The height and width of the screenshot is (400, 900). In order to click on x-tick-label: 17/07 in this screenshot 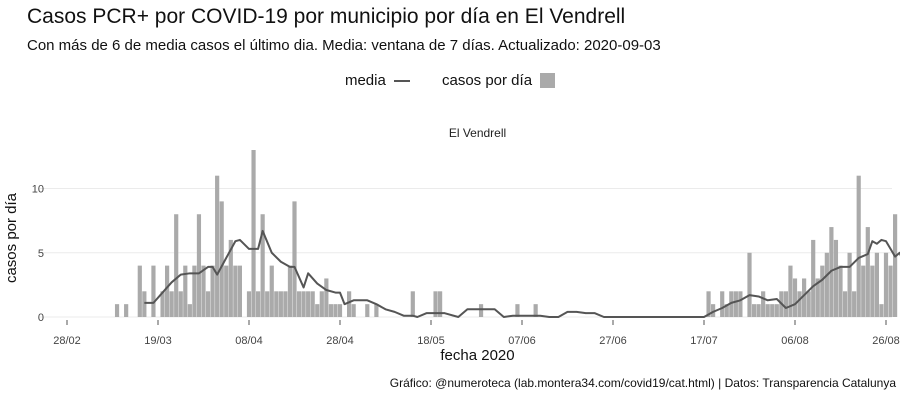, I will do `click(704, 341)`.